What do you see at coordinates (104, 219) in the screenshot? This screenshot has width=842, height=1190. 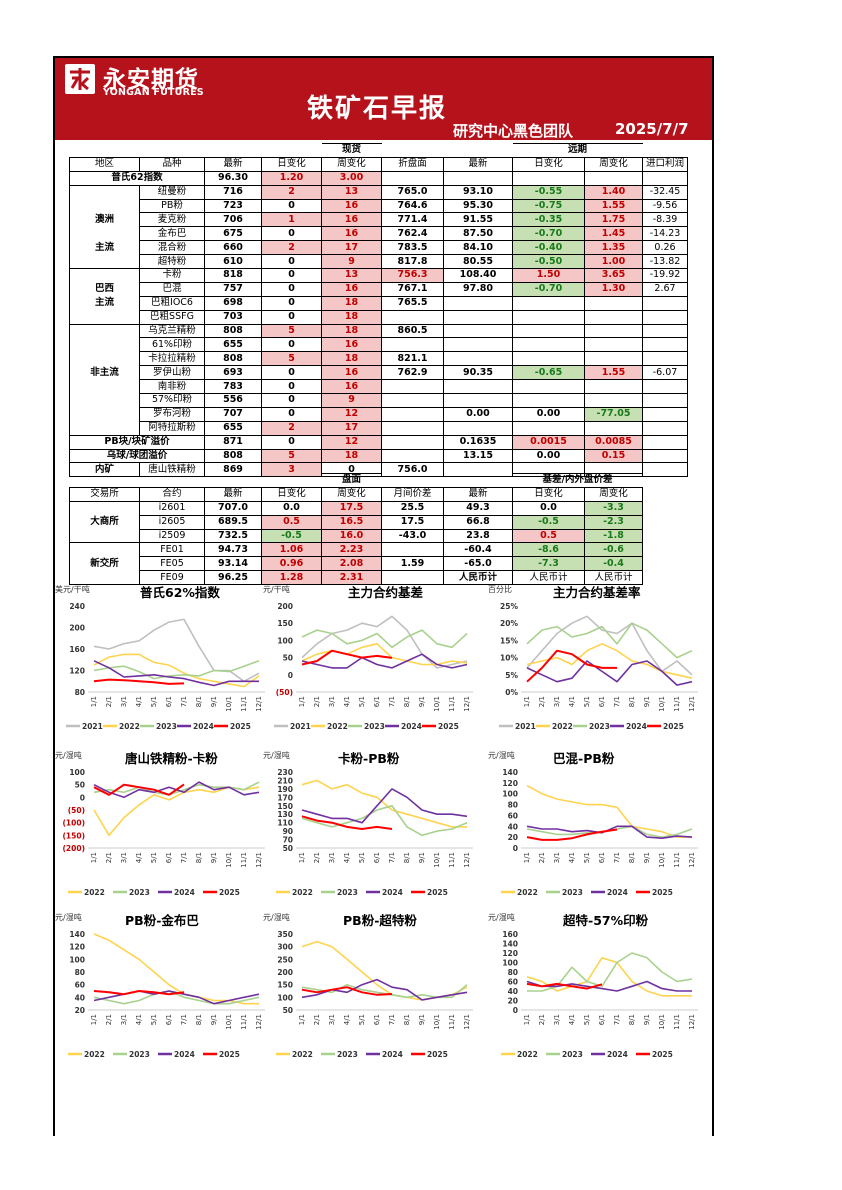 I see `region-cell: 澳洲` at bounding box center [104, 219].